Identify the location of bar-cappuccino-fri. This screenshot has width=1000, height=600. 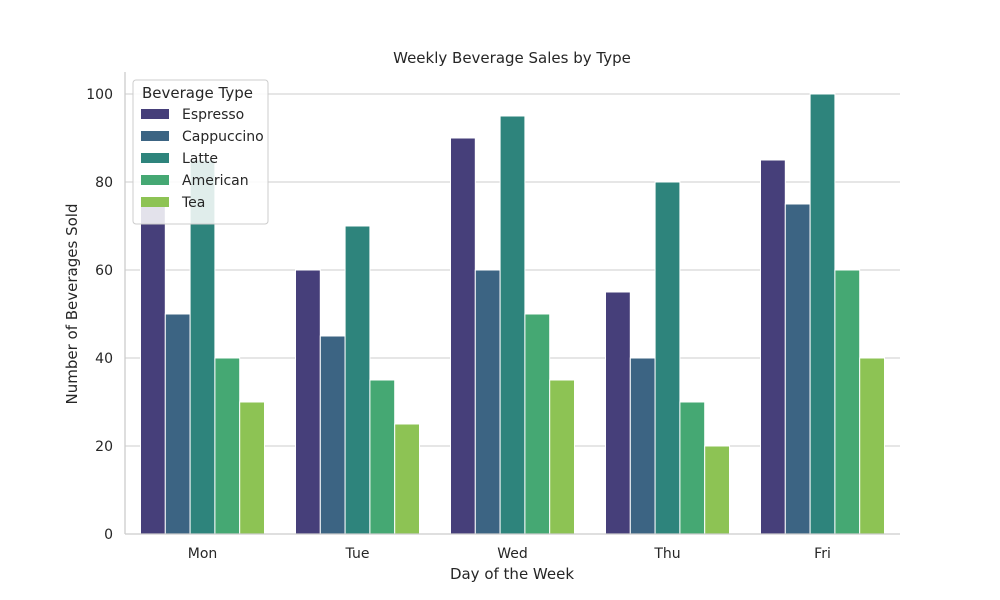
(797, 369).